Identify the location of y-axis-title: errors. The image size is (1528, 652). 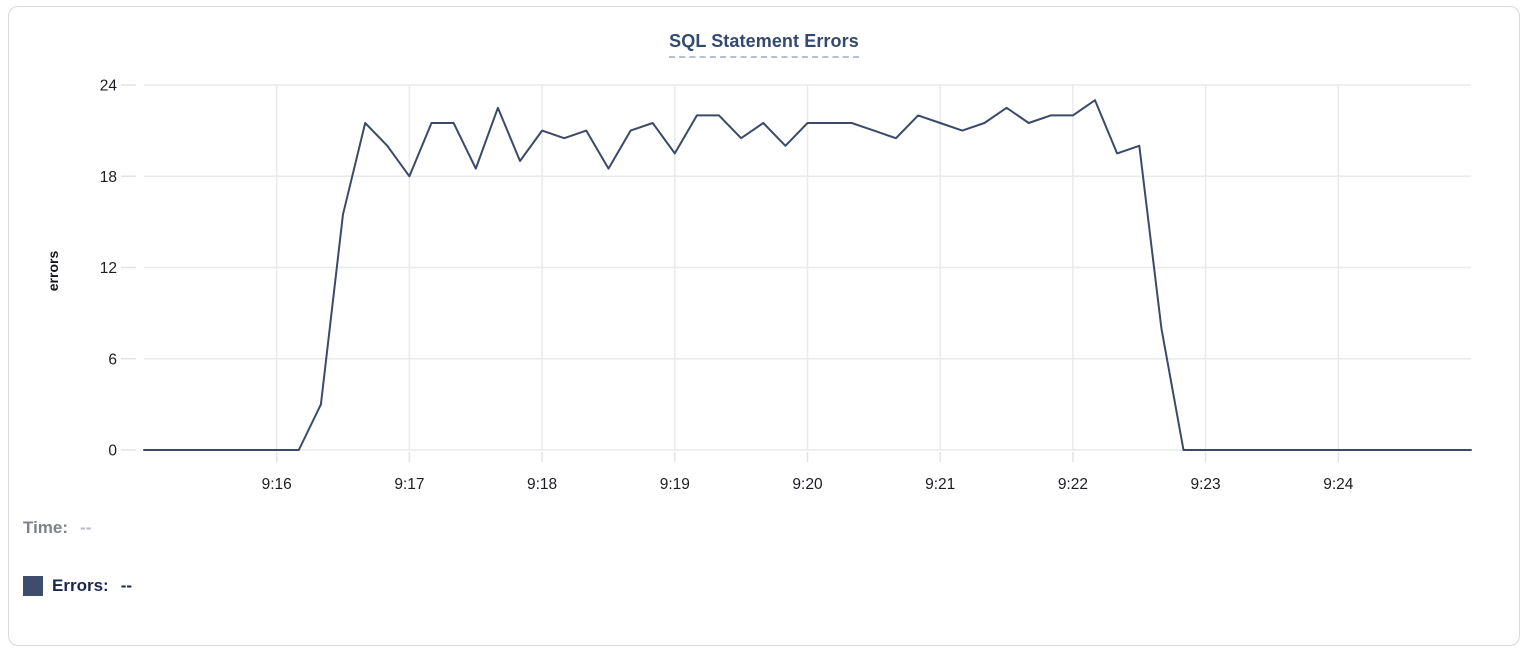
(53, 271).